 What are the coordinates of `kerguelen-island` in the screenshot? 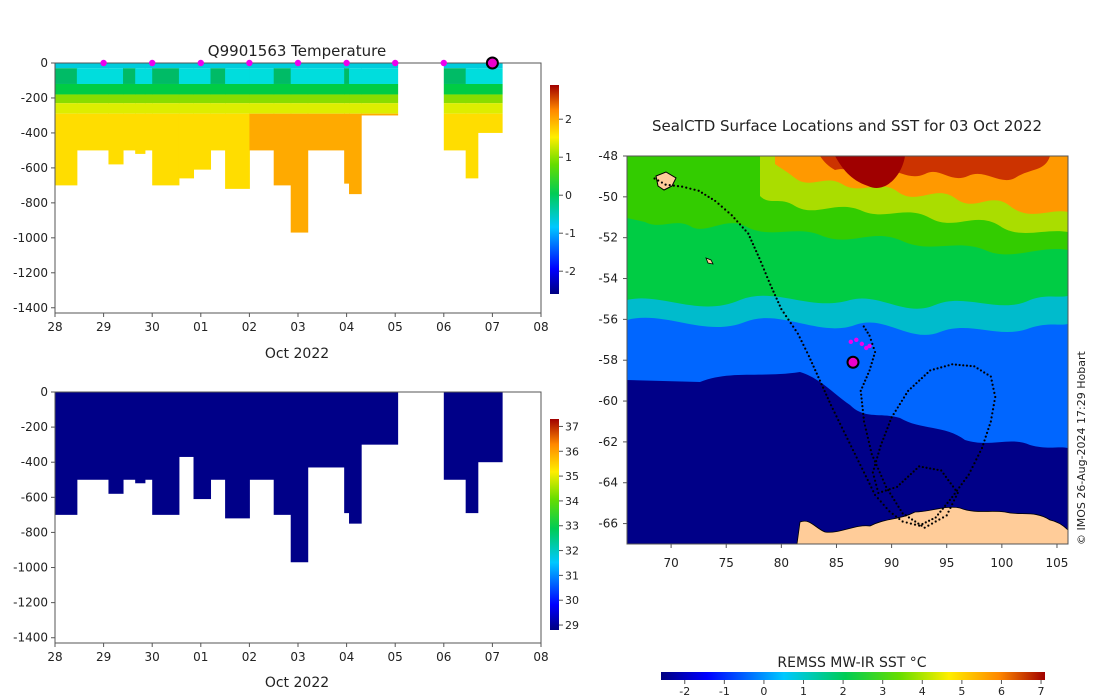 It's located at (666, 181).